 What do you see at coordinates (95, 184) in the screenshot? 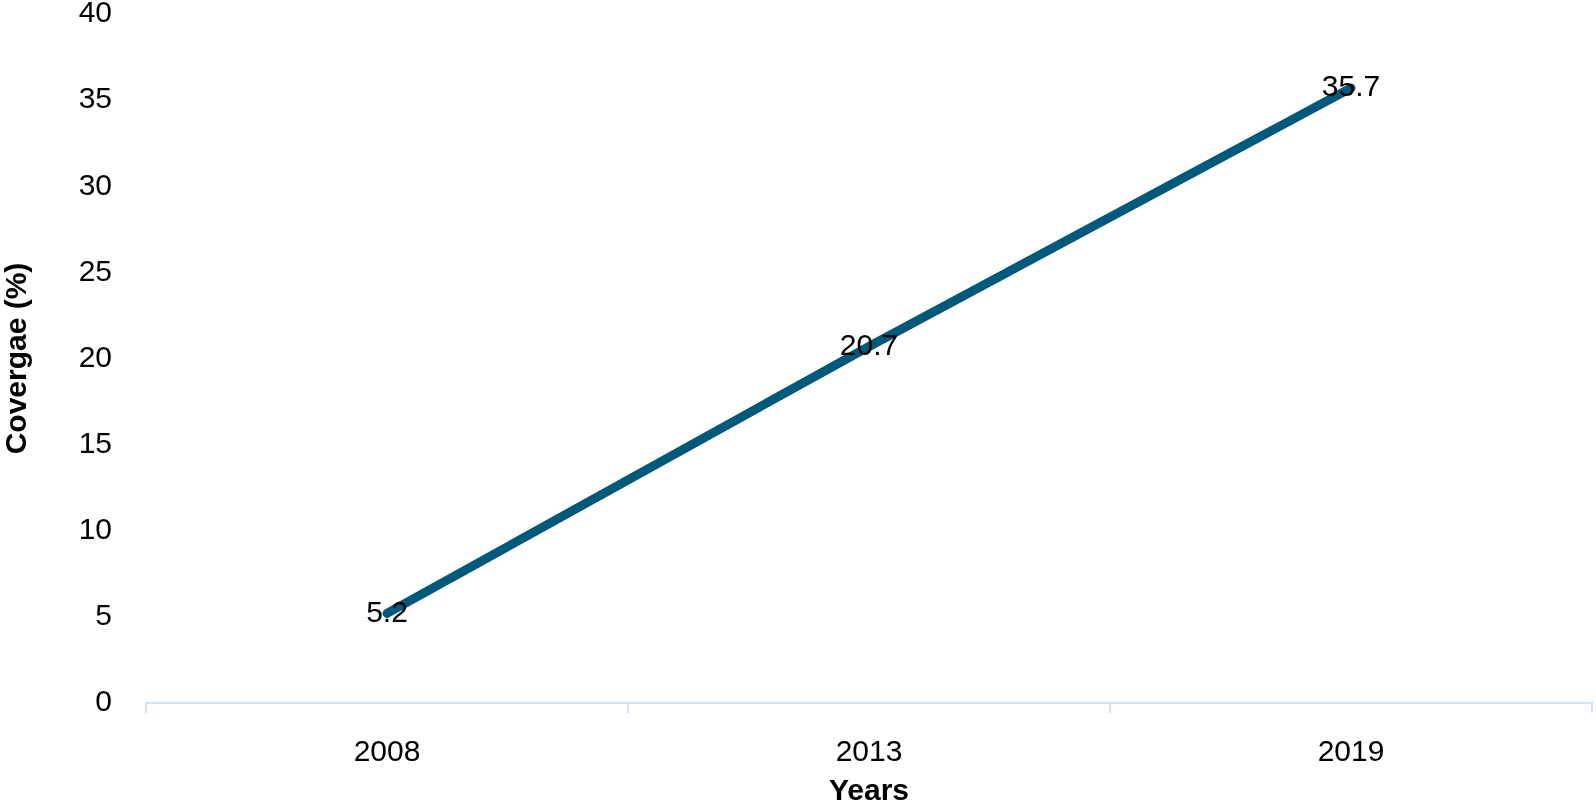
I see `y-tick-label: 30` at bounding box center [95, 184].